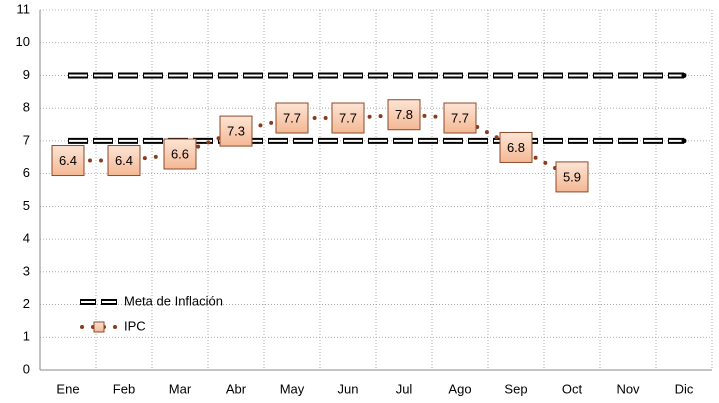 Image resolution: width=719 pixels, height=403 pixels. What do you see at coordinates (26, 270) in the screenshot?
I see `y-tick-label: 3` at bounding box center [26, 270].